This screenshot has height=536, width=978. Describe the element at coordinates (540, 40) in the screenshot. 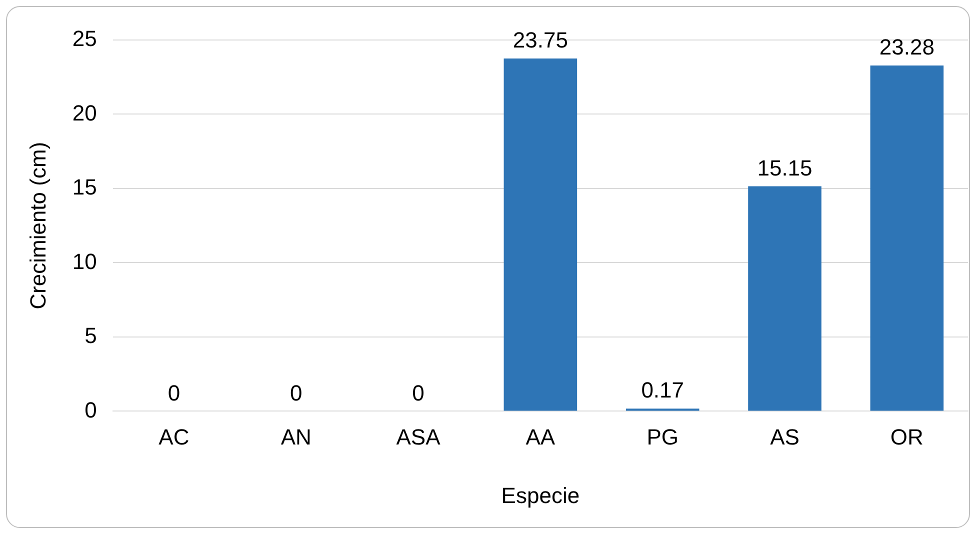

I see `data-label: 23.75` at that location.